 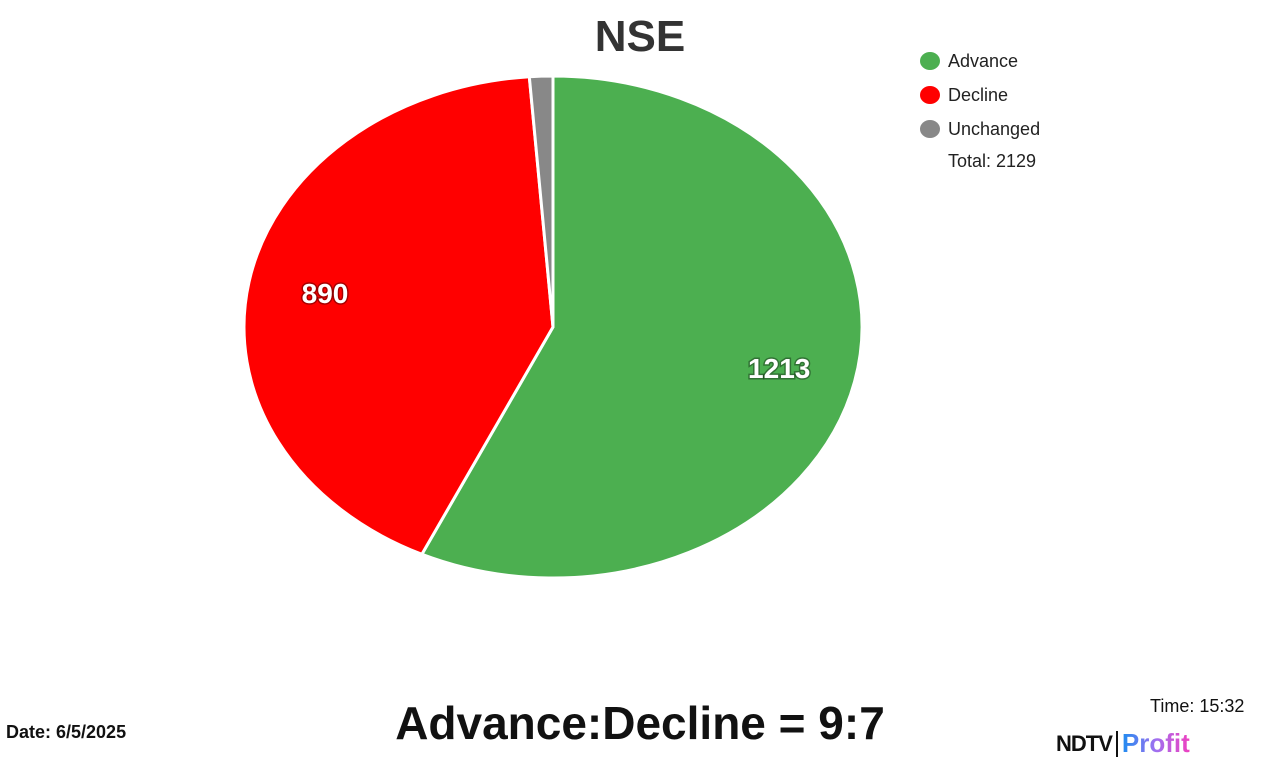 I want to click on legend-dot-decline, so click(x=930, y=95).